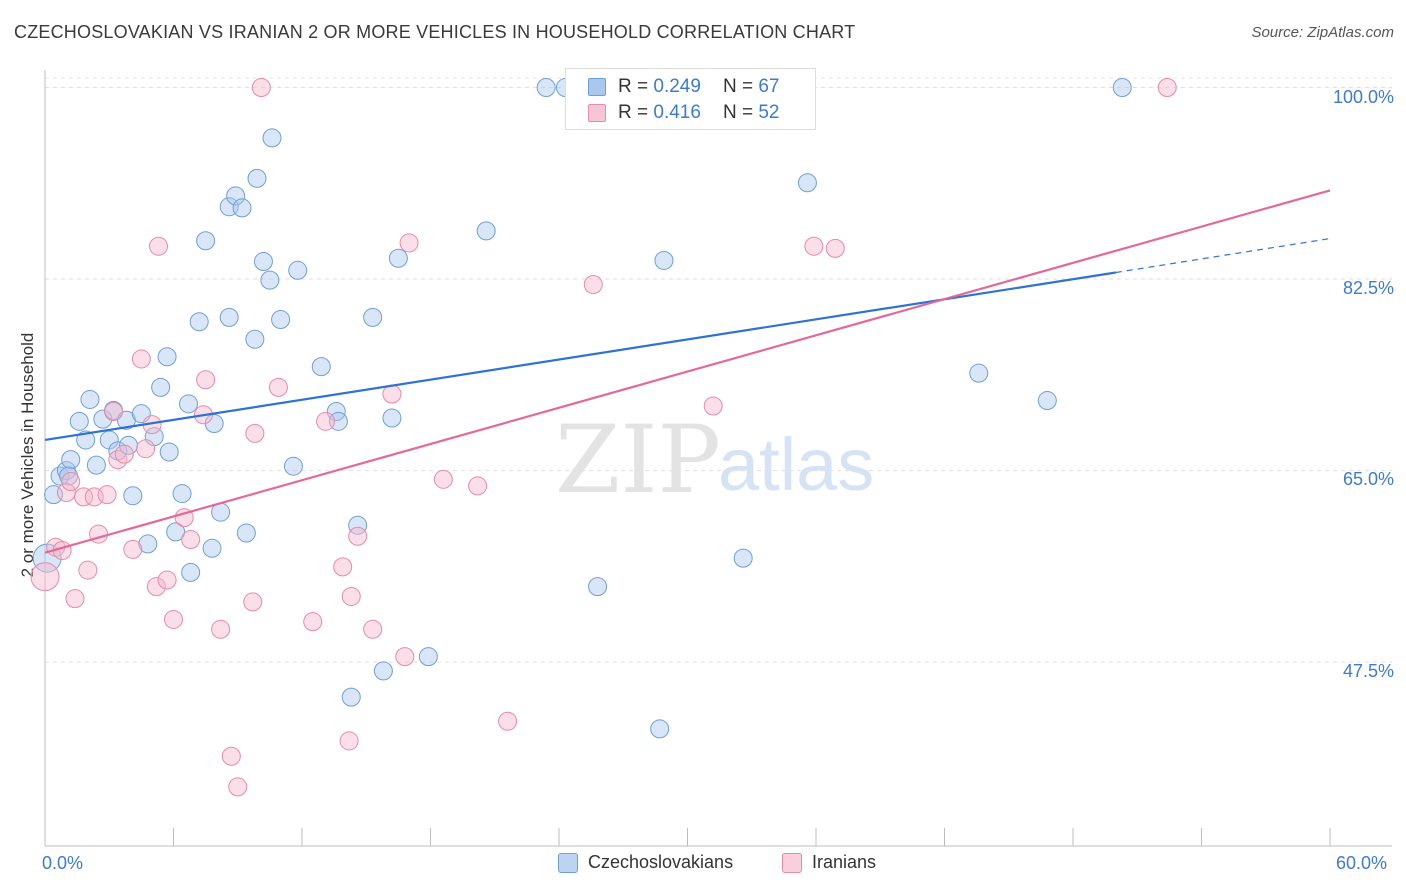  What do you see at coordinates (738, 112) in the screenshot?
I see `n-label: N =` at bounding box center [738, 112].